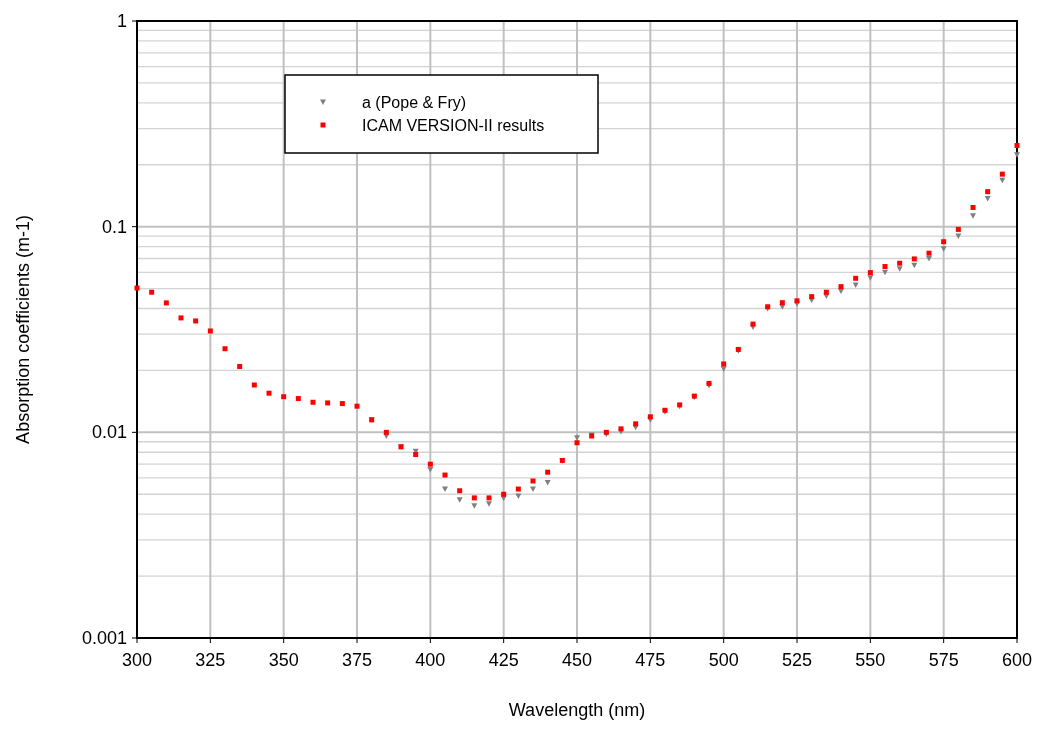 The image size is (1043, 734). What do you see at coordinates (797, 660) in the screenshot?
I see `x-tick-label: 525` at bounding box center [797, 660].